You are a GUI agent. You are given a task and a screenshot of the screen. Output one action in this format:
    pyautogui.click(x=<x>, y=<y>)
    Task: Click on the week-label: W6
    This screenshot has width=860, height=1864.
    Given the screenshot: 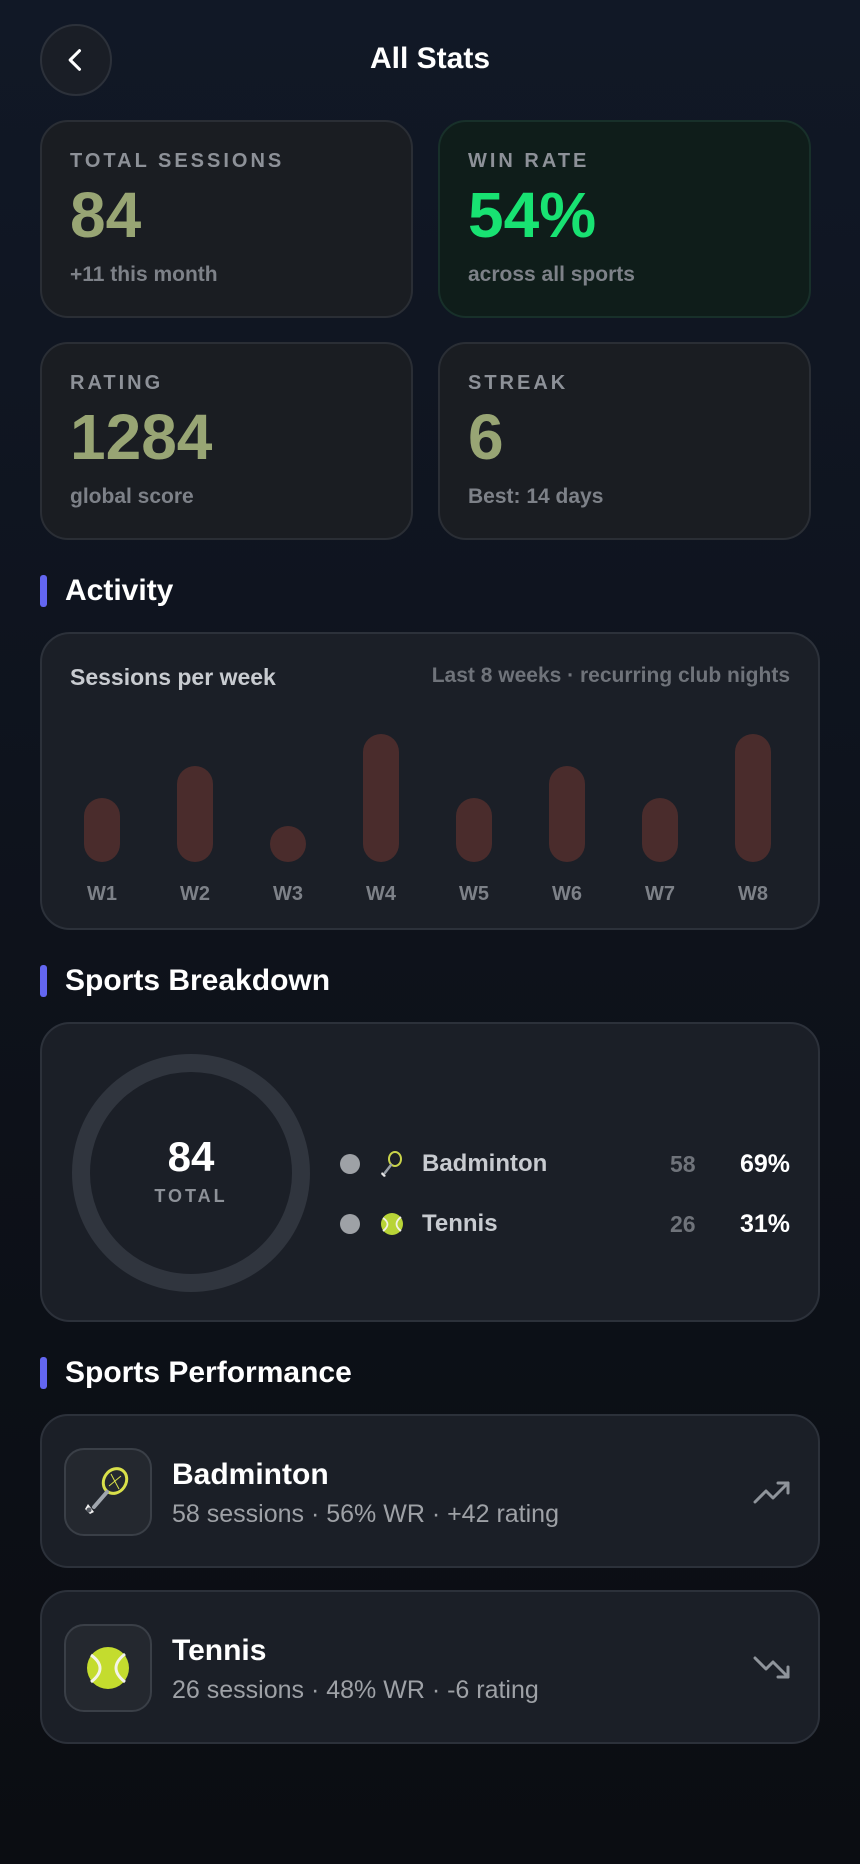 What is the action you would take?
    pyautogui.click(x=567, y=894)
    